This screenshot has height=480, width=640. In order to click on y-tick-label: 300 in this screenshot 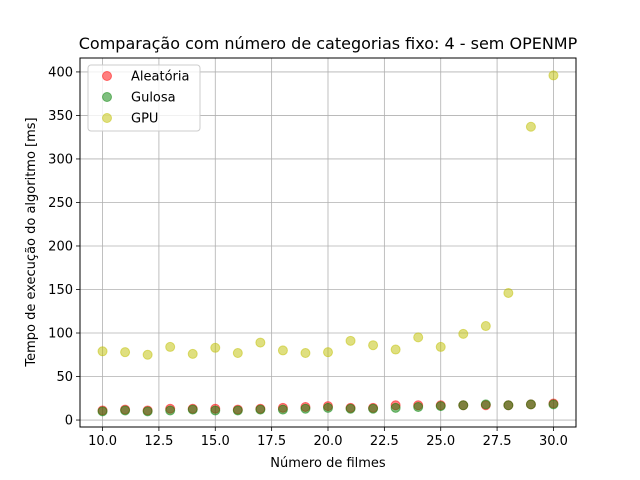, I will do `click(60, 159)`.